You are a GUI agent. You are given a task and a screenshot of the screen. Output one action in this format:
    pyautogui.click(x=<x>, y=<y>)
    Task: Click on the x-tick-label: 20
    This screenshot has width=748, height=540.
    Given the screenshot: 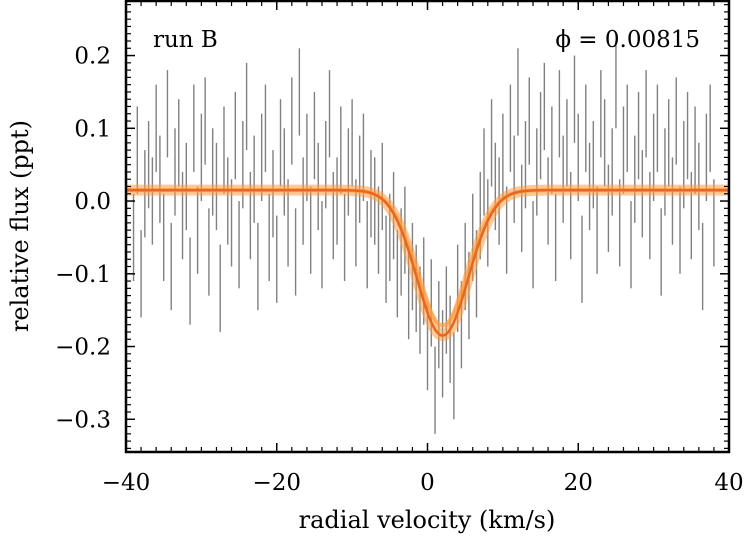 What is the action you would take?
    pyautogui.click(x=578, y=483)
    